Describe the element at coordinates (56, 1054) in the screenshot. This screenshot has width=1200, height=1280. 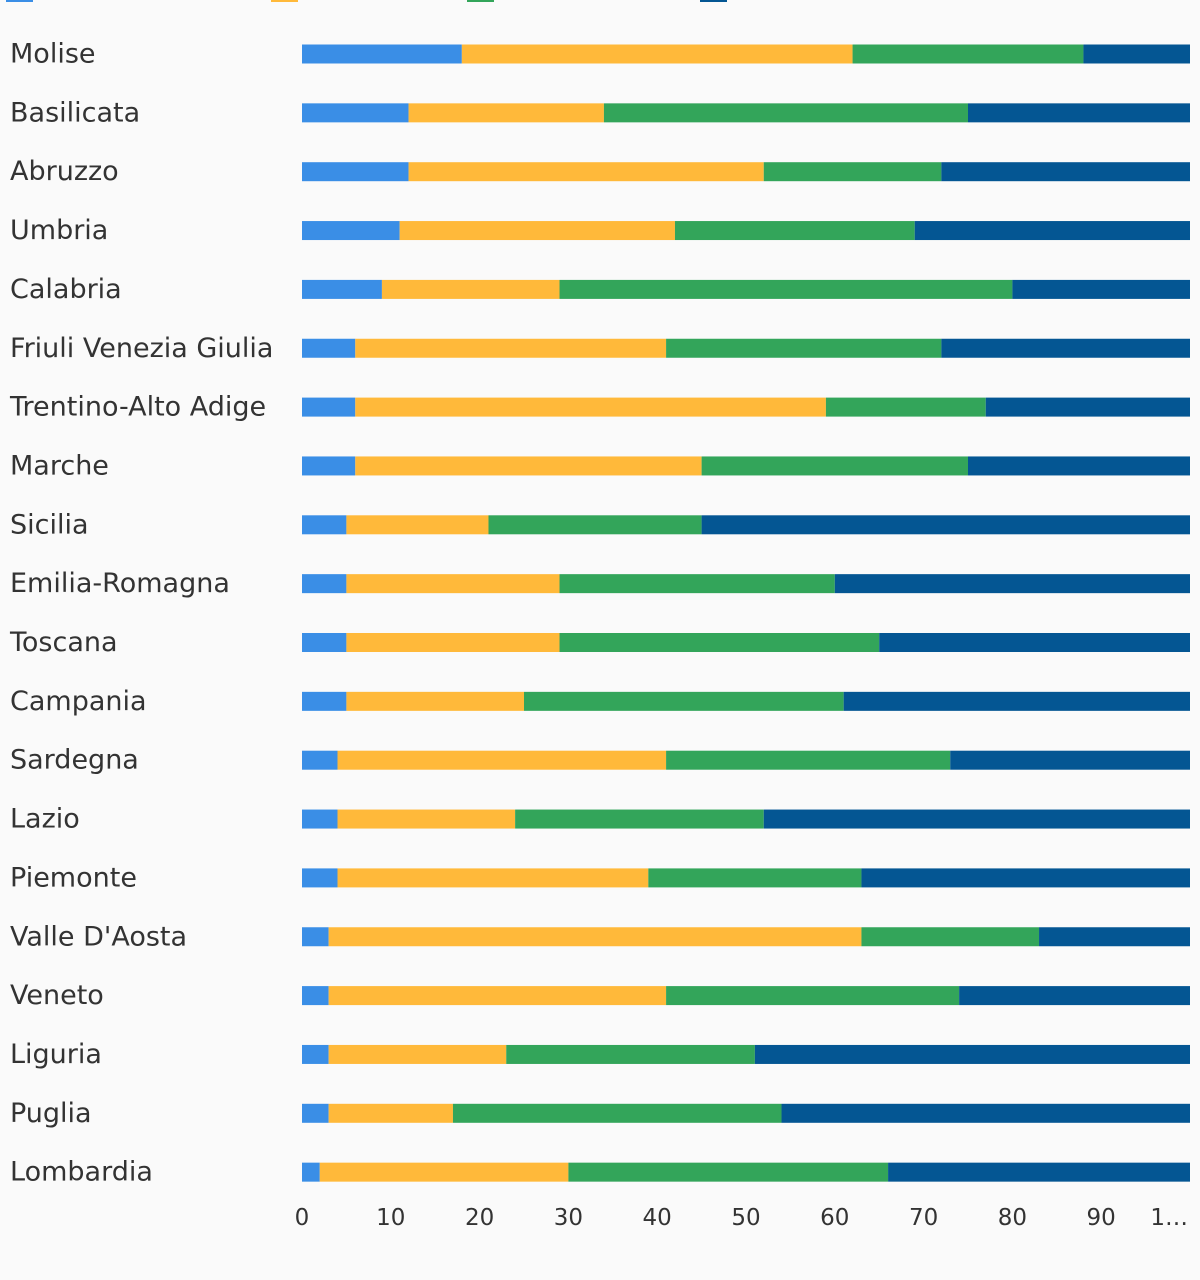
I see `category-label-liguria: Liguria` at that location.